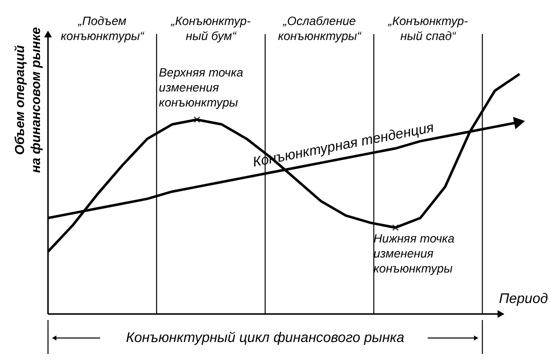 Image resolution: width=550 pixels, height=361 pixels. What do you see at coordinates (523, 298) in the screenshot?
I see `x-axis-title: Период` at bounding box center [523, 298].